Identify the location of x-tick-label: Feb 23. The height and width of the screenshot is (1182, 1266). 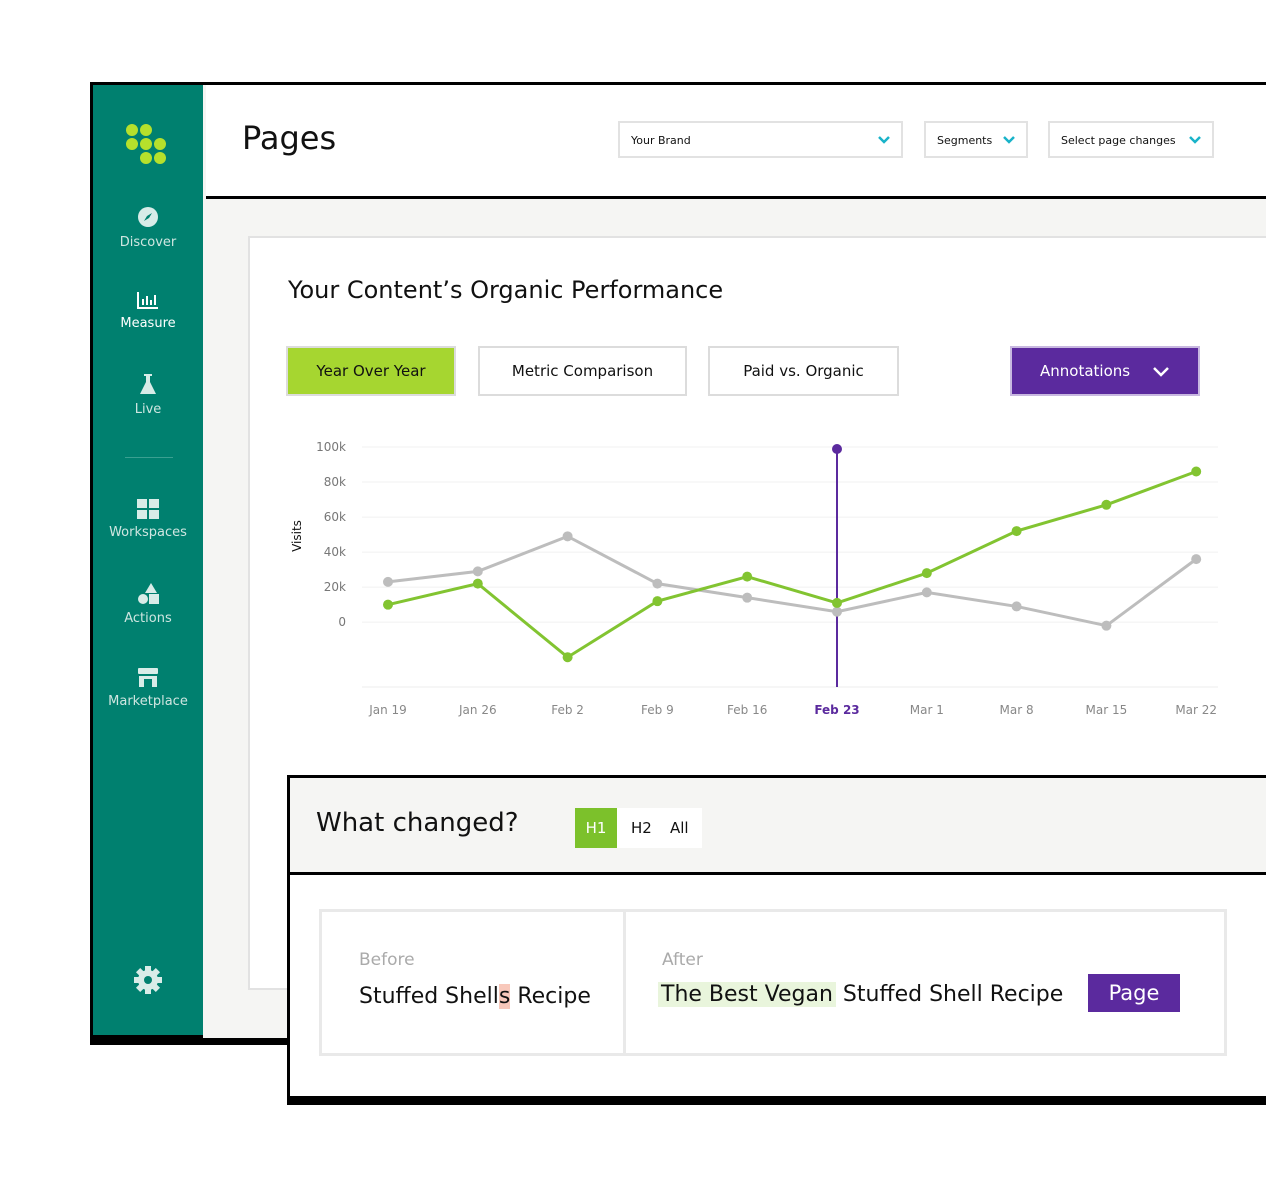
(836, 710).